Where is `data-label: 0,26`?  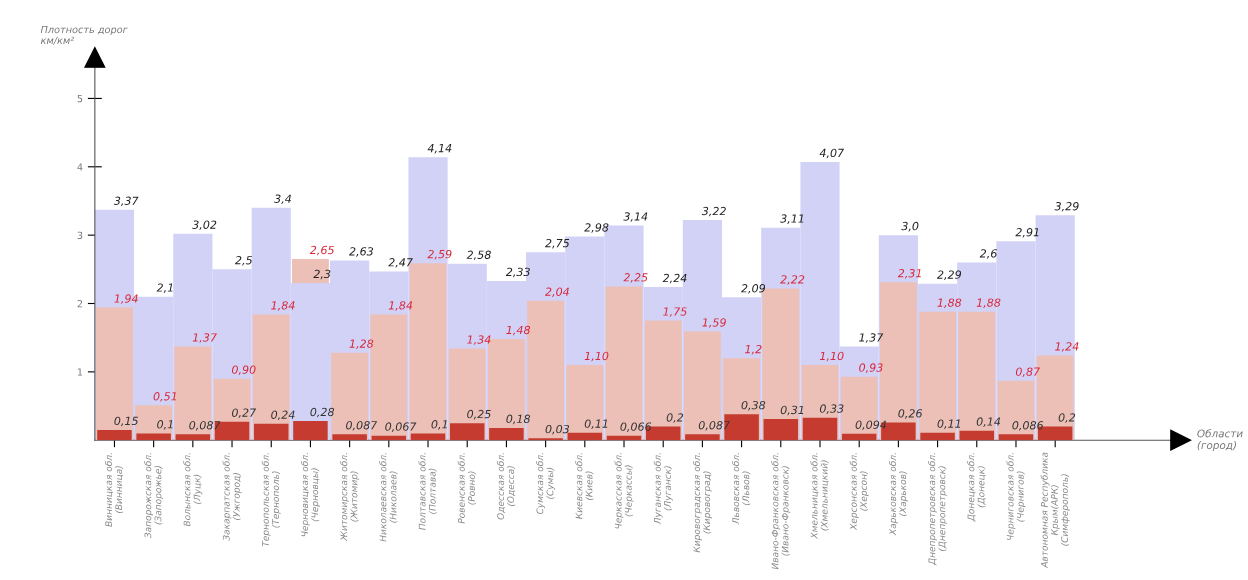 data-label: 0,26 is located at coordinates (910, 414).